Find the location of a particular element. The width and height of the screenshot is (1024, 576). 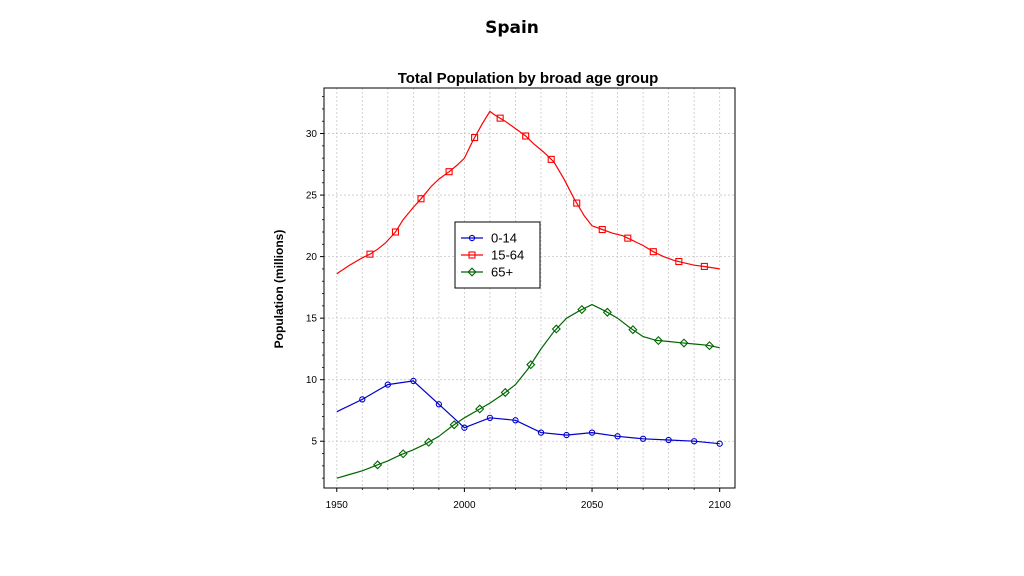

x-tick-label: 2000 is located at coordinates (464, 505).